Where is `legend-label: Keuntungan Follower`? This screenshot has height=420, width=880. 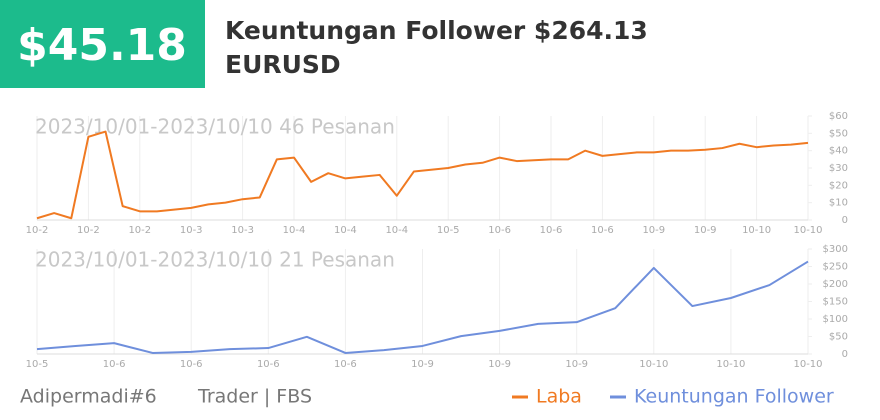 legend-label: Keuntungan Follower is located at coordinates (734, 397).